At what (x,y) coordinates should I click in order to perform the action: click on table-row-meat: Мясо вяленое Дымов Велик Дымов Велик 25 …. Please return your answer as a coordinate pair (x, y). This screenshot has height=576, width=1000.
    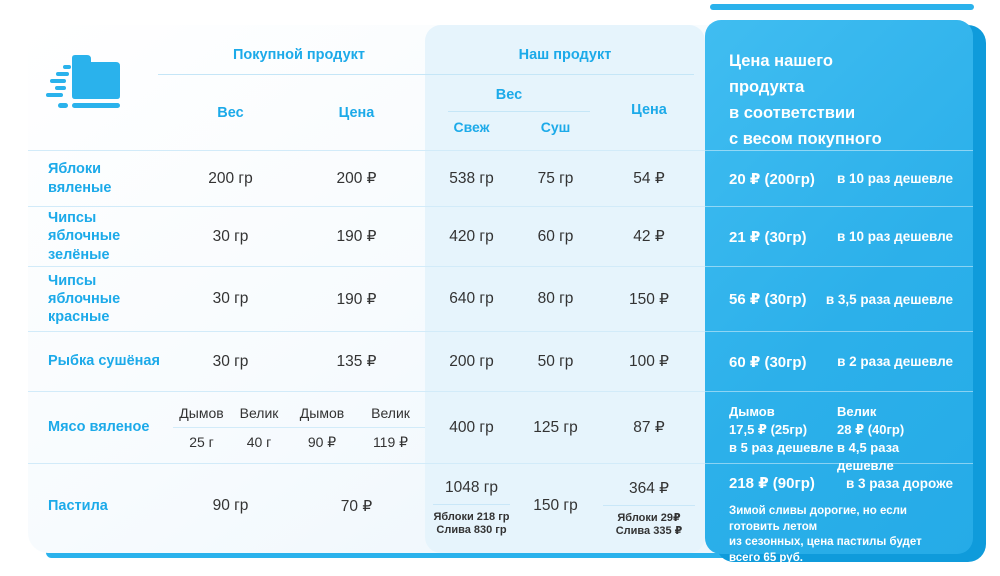
    Looking at the image, I should click on (500, 427).